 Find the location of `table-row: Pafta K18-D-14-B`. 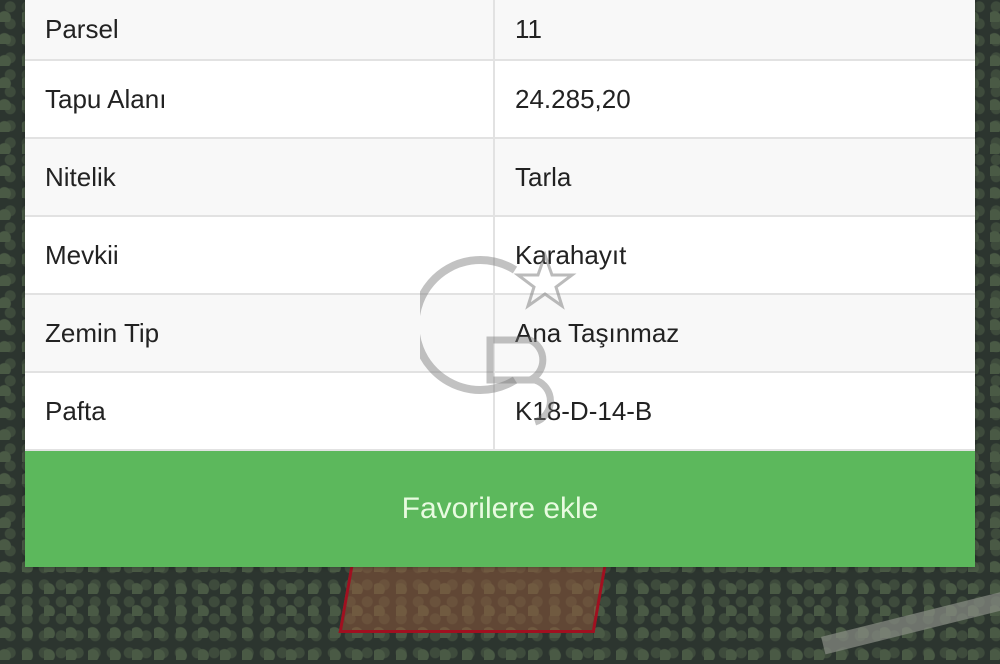

table-row: Pafta K18-D-14-B is located at coordinates (500, 412).